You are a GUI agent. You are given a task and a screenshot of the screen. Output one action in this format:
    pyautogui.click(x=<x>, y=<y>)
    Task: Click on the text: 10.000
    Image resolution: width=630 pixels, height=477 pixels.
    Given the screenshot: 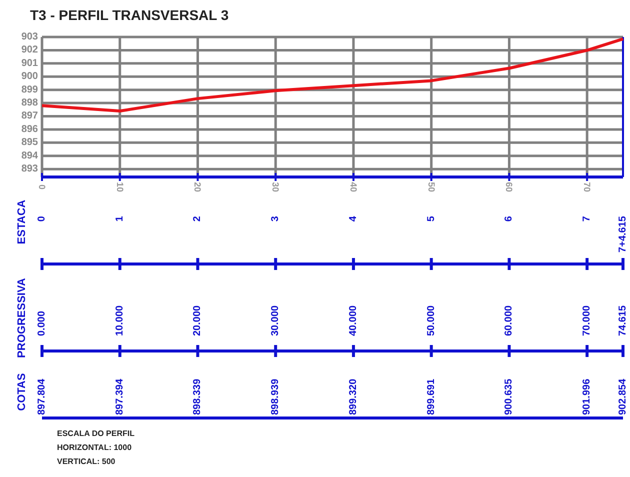 What is the action you would take?
    pyautogui.click(x=120, y=320)
    